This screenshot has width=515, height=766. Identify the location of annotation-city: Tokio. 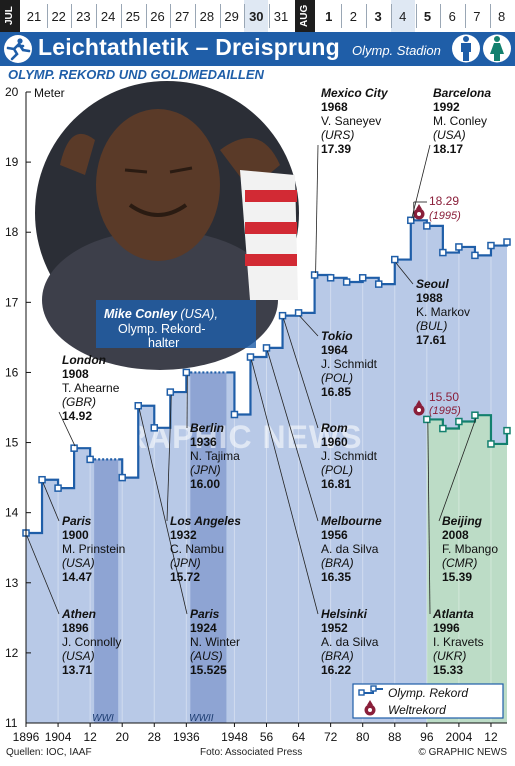
(337, 336).